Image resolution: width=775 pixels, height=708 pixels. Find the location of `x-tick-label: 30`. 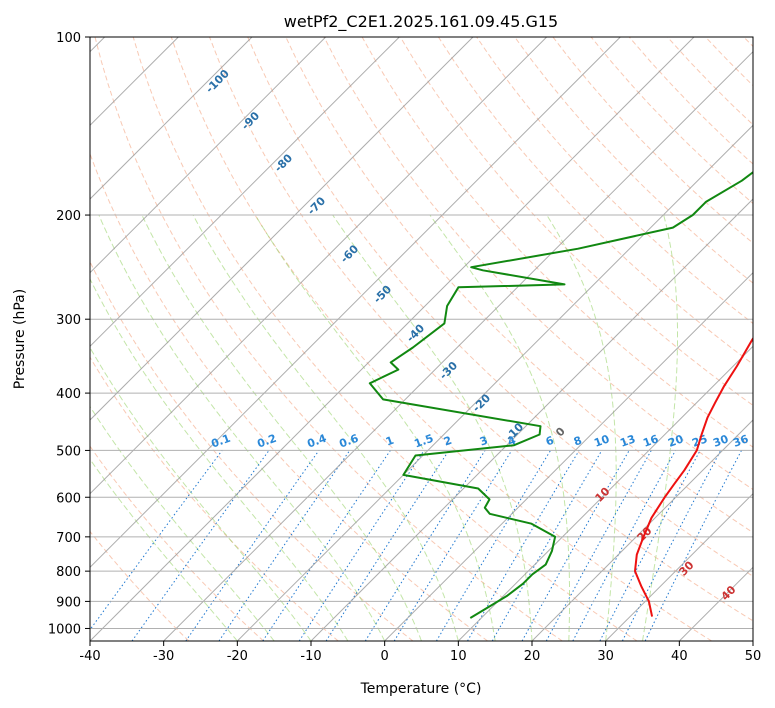

x-tick-label: 30 is located at coordinates (605, 656).